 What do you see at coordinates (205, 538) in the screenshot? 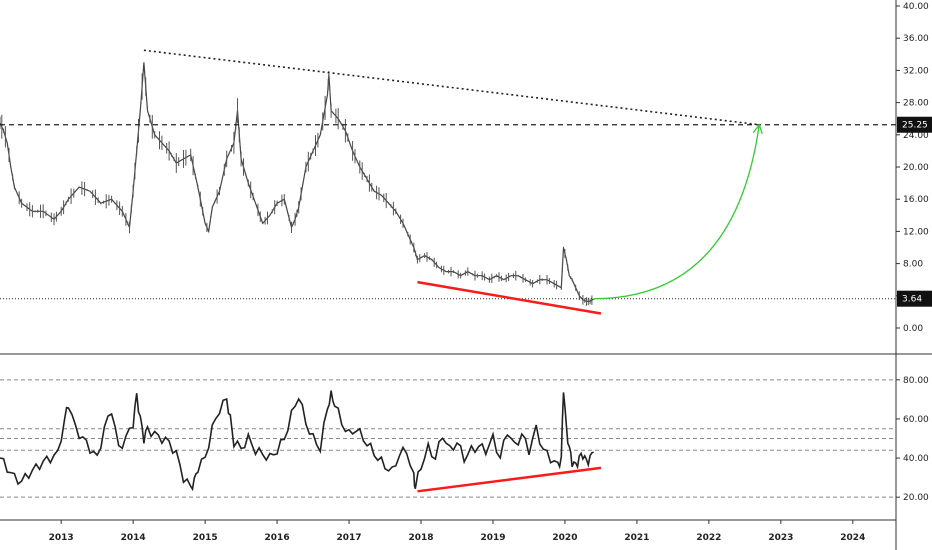
I see `time-tick-label: 2015` at bounding box center [205, 538].